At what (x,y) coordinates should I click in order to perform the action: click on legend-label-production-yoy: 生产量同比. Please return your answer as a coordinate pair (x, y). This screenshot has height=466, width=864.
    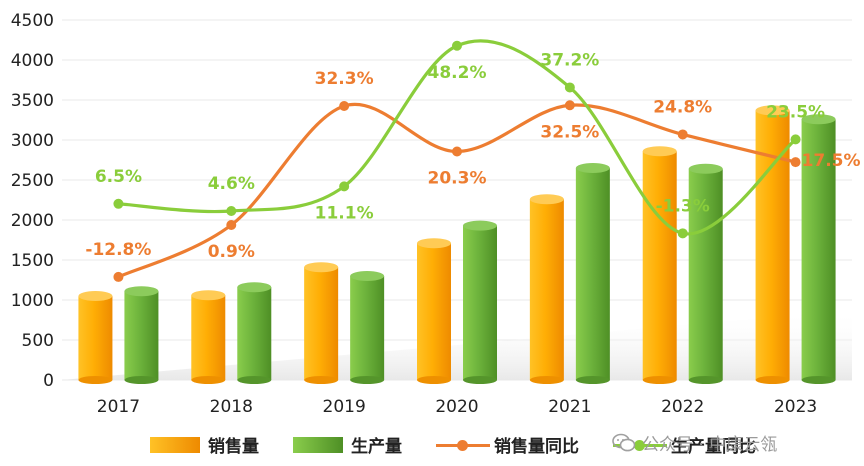
    Looking at the image, I should click on (713, 447).